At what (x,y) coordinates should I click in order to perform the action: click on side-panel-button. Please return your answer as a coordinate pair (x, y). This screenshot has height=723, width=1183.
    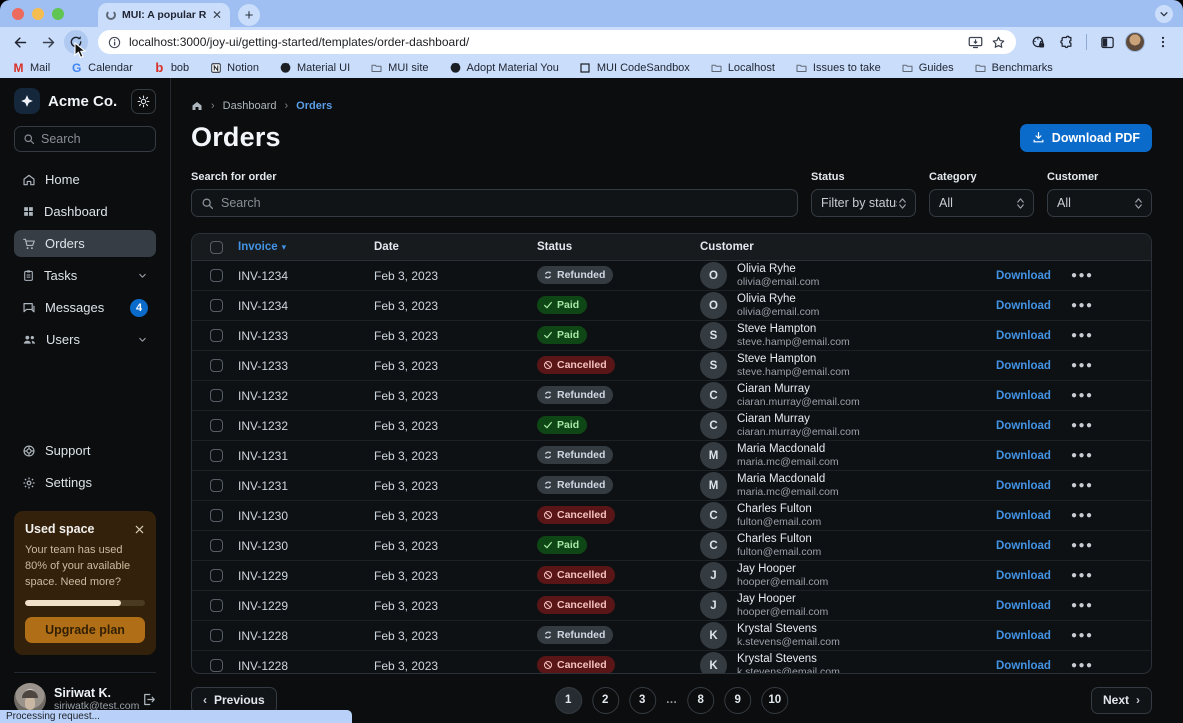
    Looking at the image, I should click on (1107, 42).